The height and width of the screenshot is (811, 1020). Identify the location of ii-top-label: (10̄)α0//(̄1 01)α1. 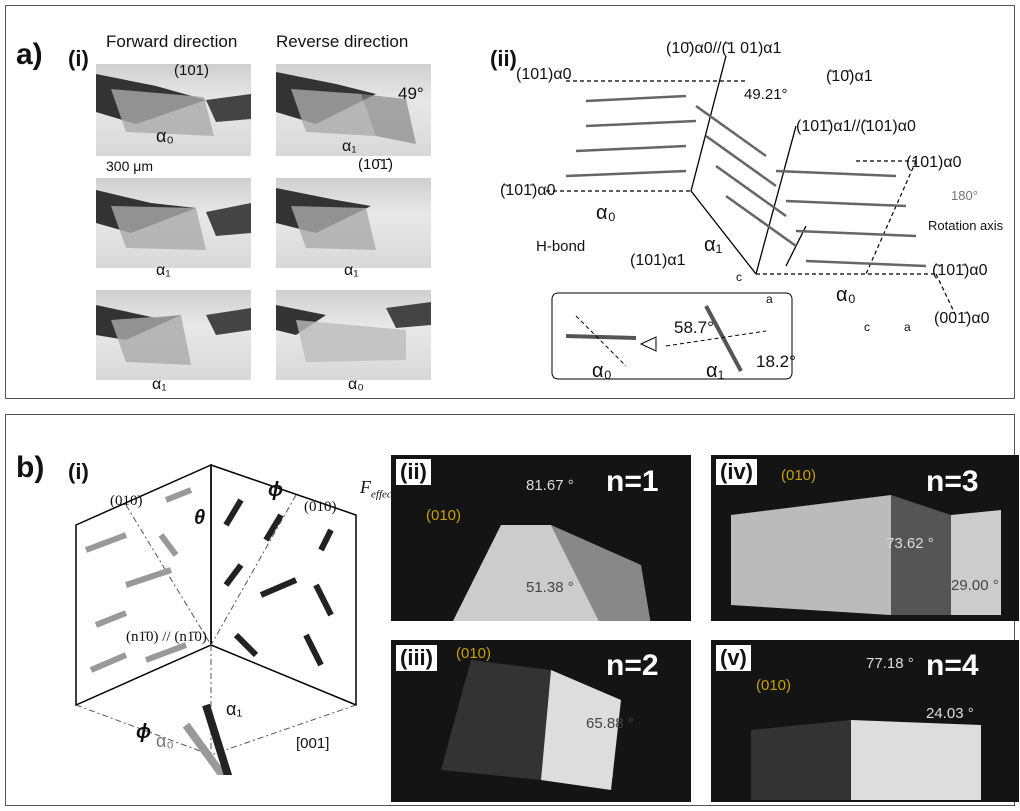
(724, 48).